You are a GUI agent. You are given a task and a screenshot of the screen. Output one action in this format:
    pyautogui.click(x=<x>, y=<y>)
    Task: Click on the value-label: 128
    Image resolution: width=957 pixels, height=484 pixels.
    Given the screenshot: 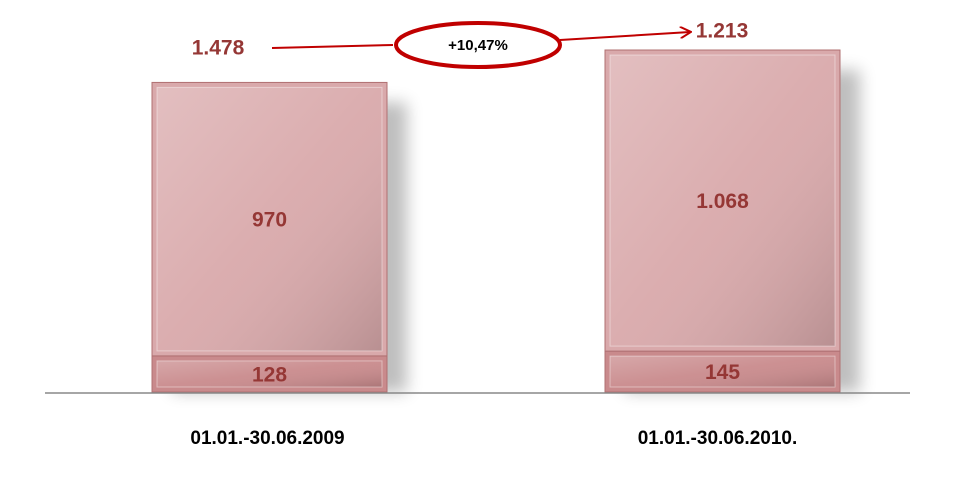 What is the action you would take?
    pyautogui.click(x=269, y=375)
    